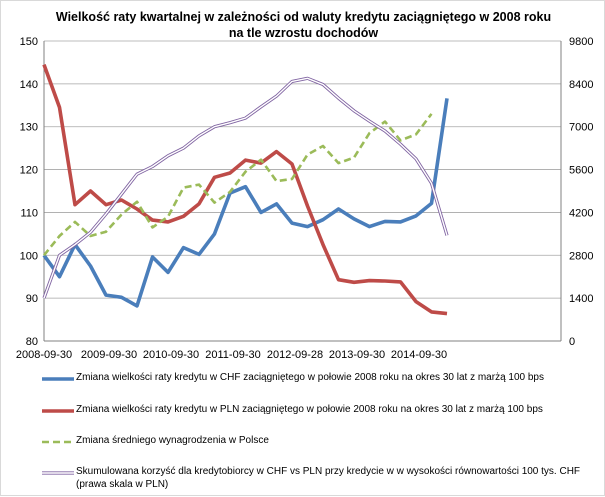  Describe the element at coordinates (32, 299) in the screenshot. I see `y-left-tick-label: 90` at that location.